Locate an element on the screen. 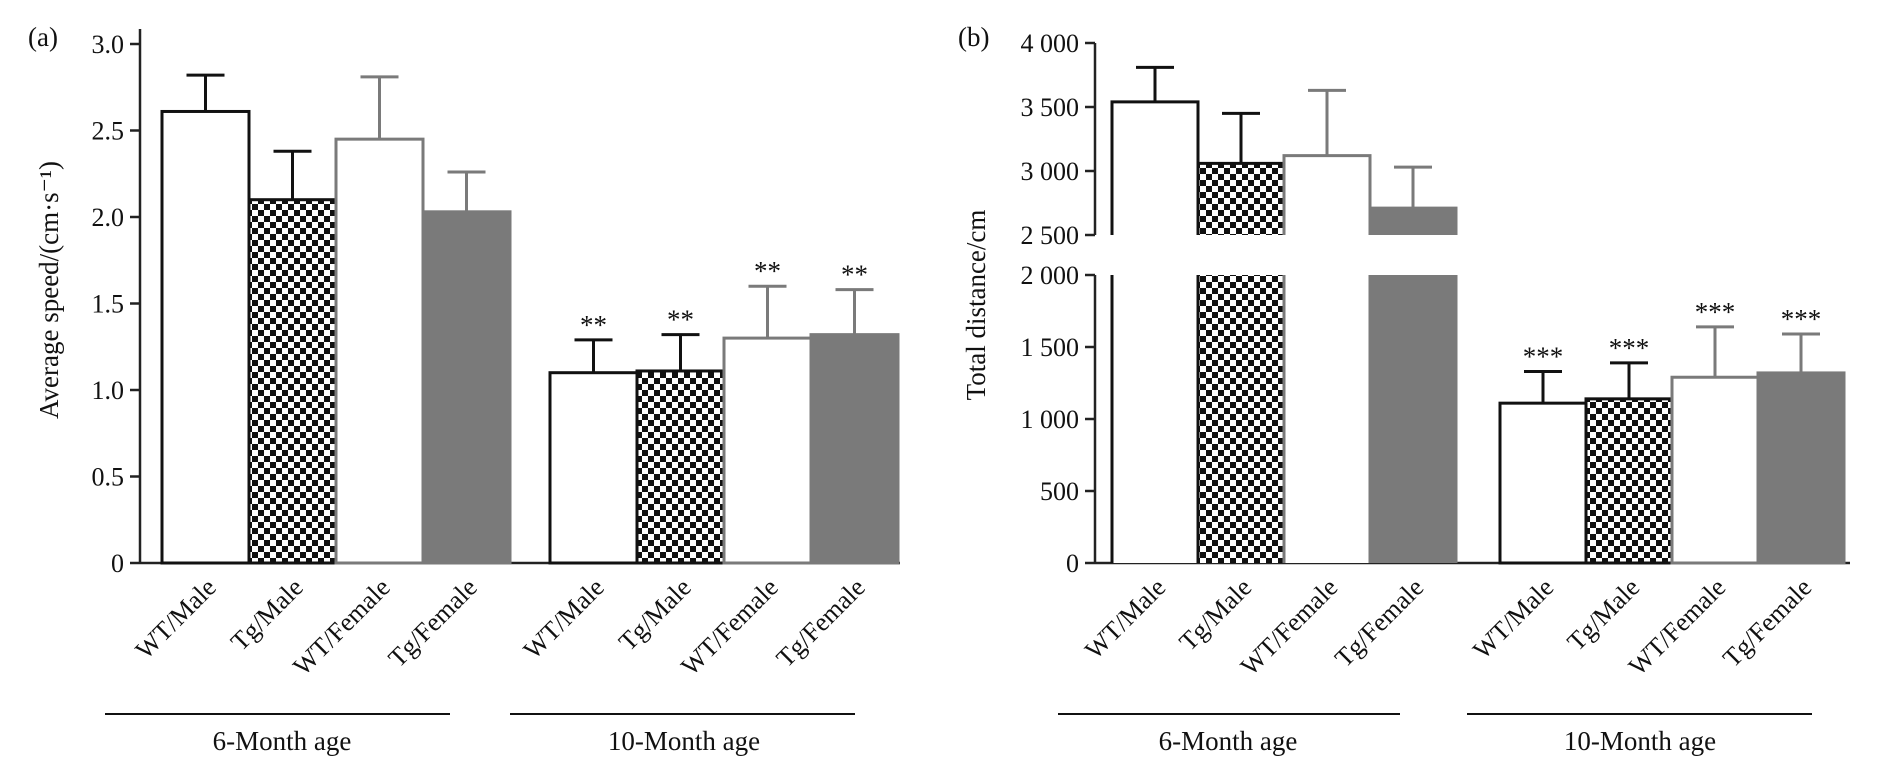 The width and height of the screenshot is (1890, 779). y-tick-label: 0.5 is located at coordinates (108, 477).